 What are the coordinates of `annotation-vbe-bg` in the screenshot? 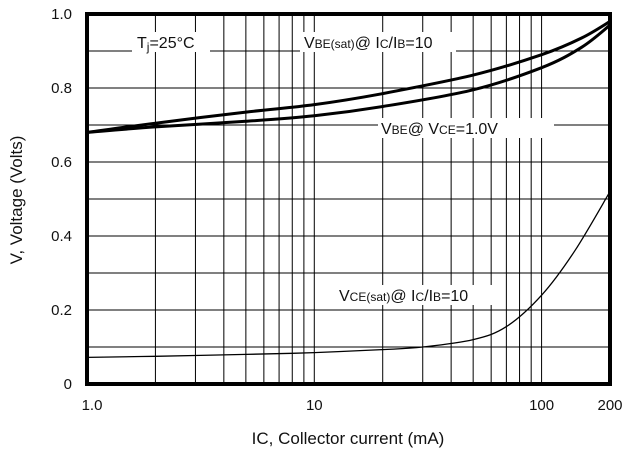 It's located at (466, 128).